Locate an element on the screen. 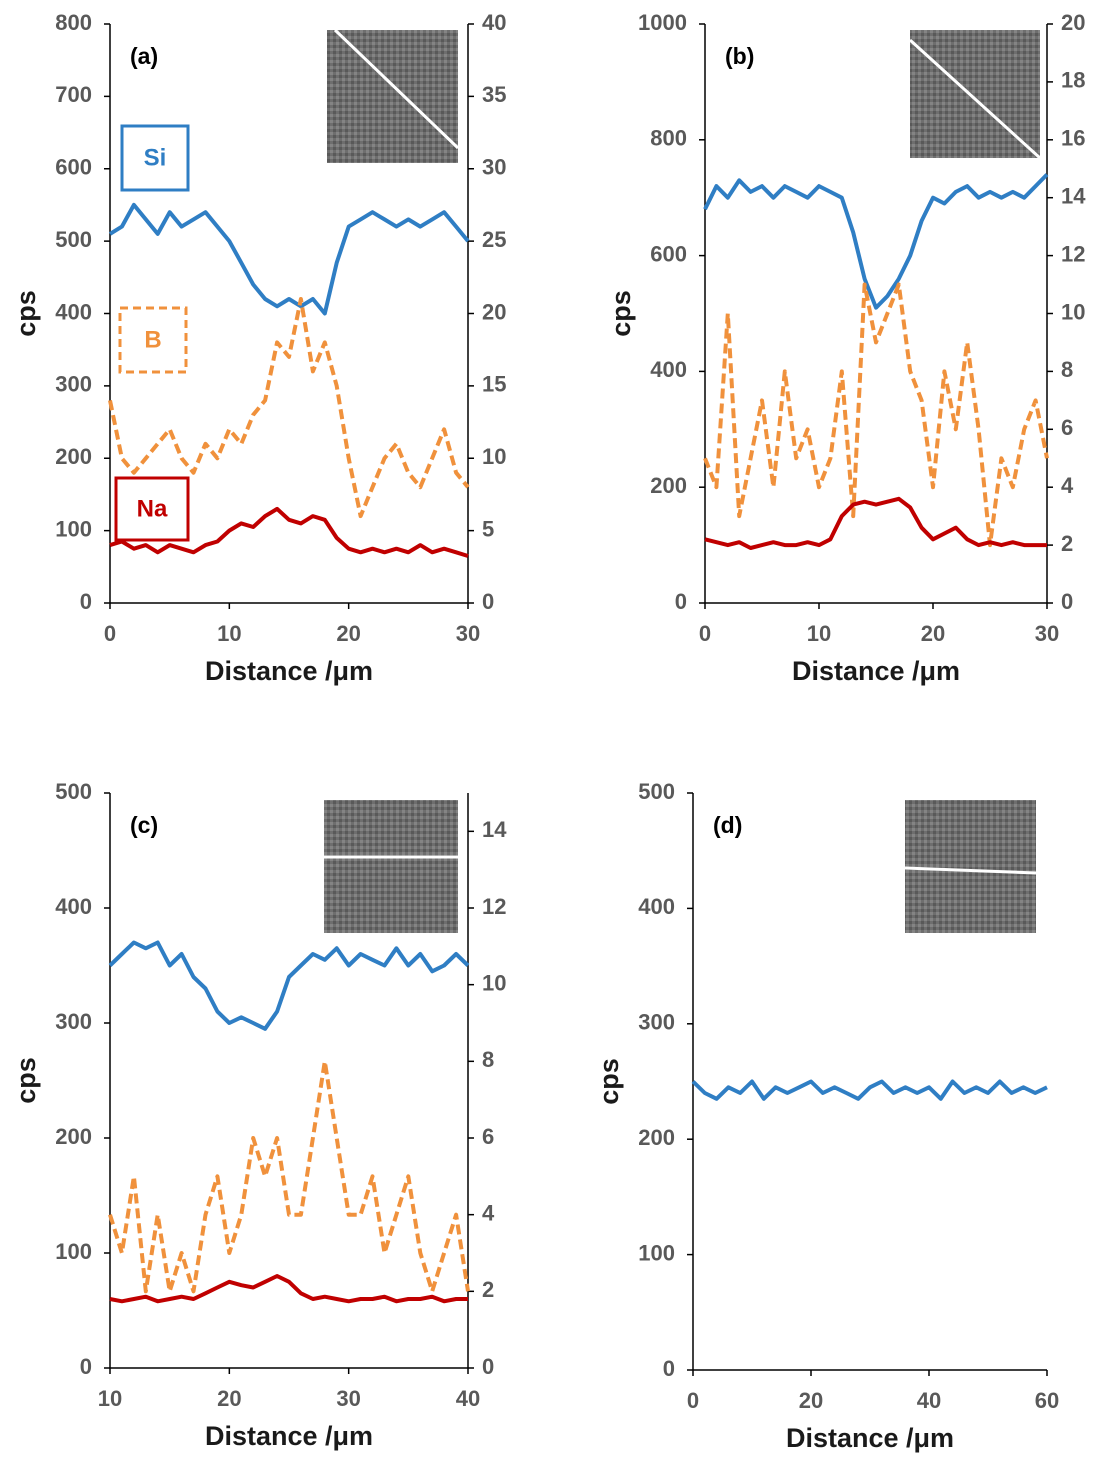 This screenshot has height=1457, width=1101. tick-label: 5 is located at coordinates (488, 528).